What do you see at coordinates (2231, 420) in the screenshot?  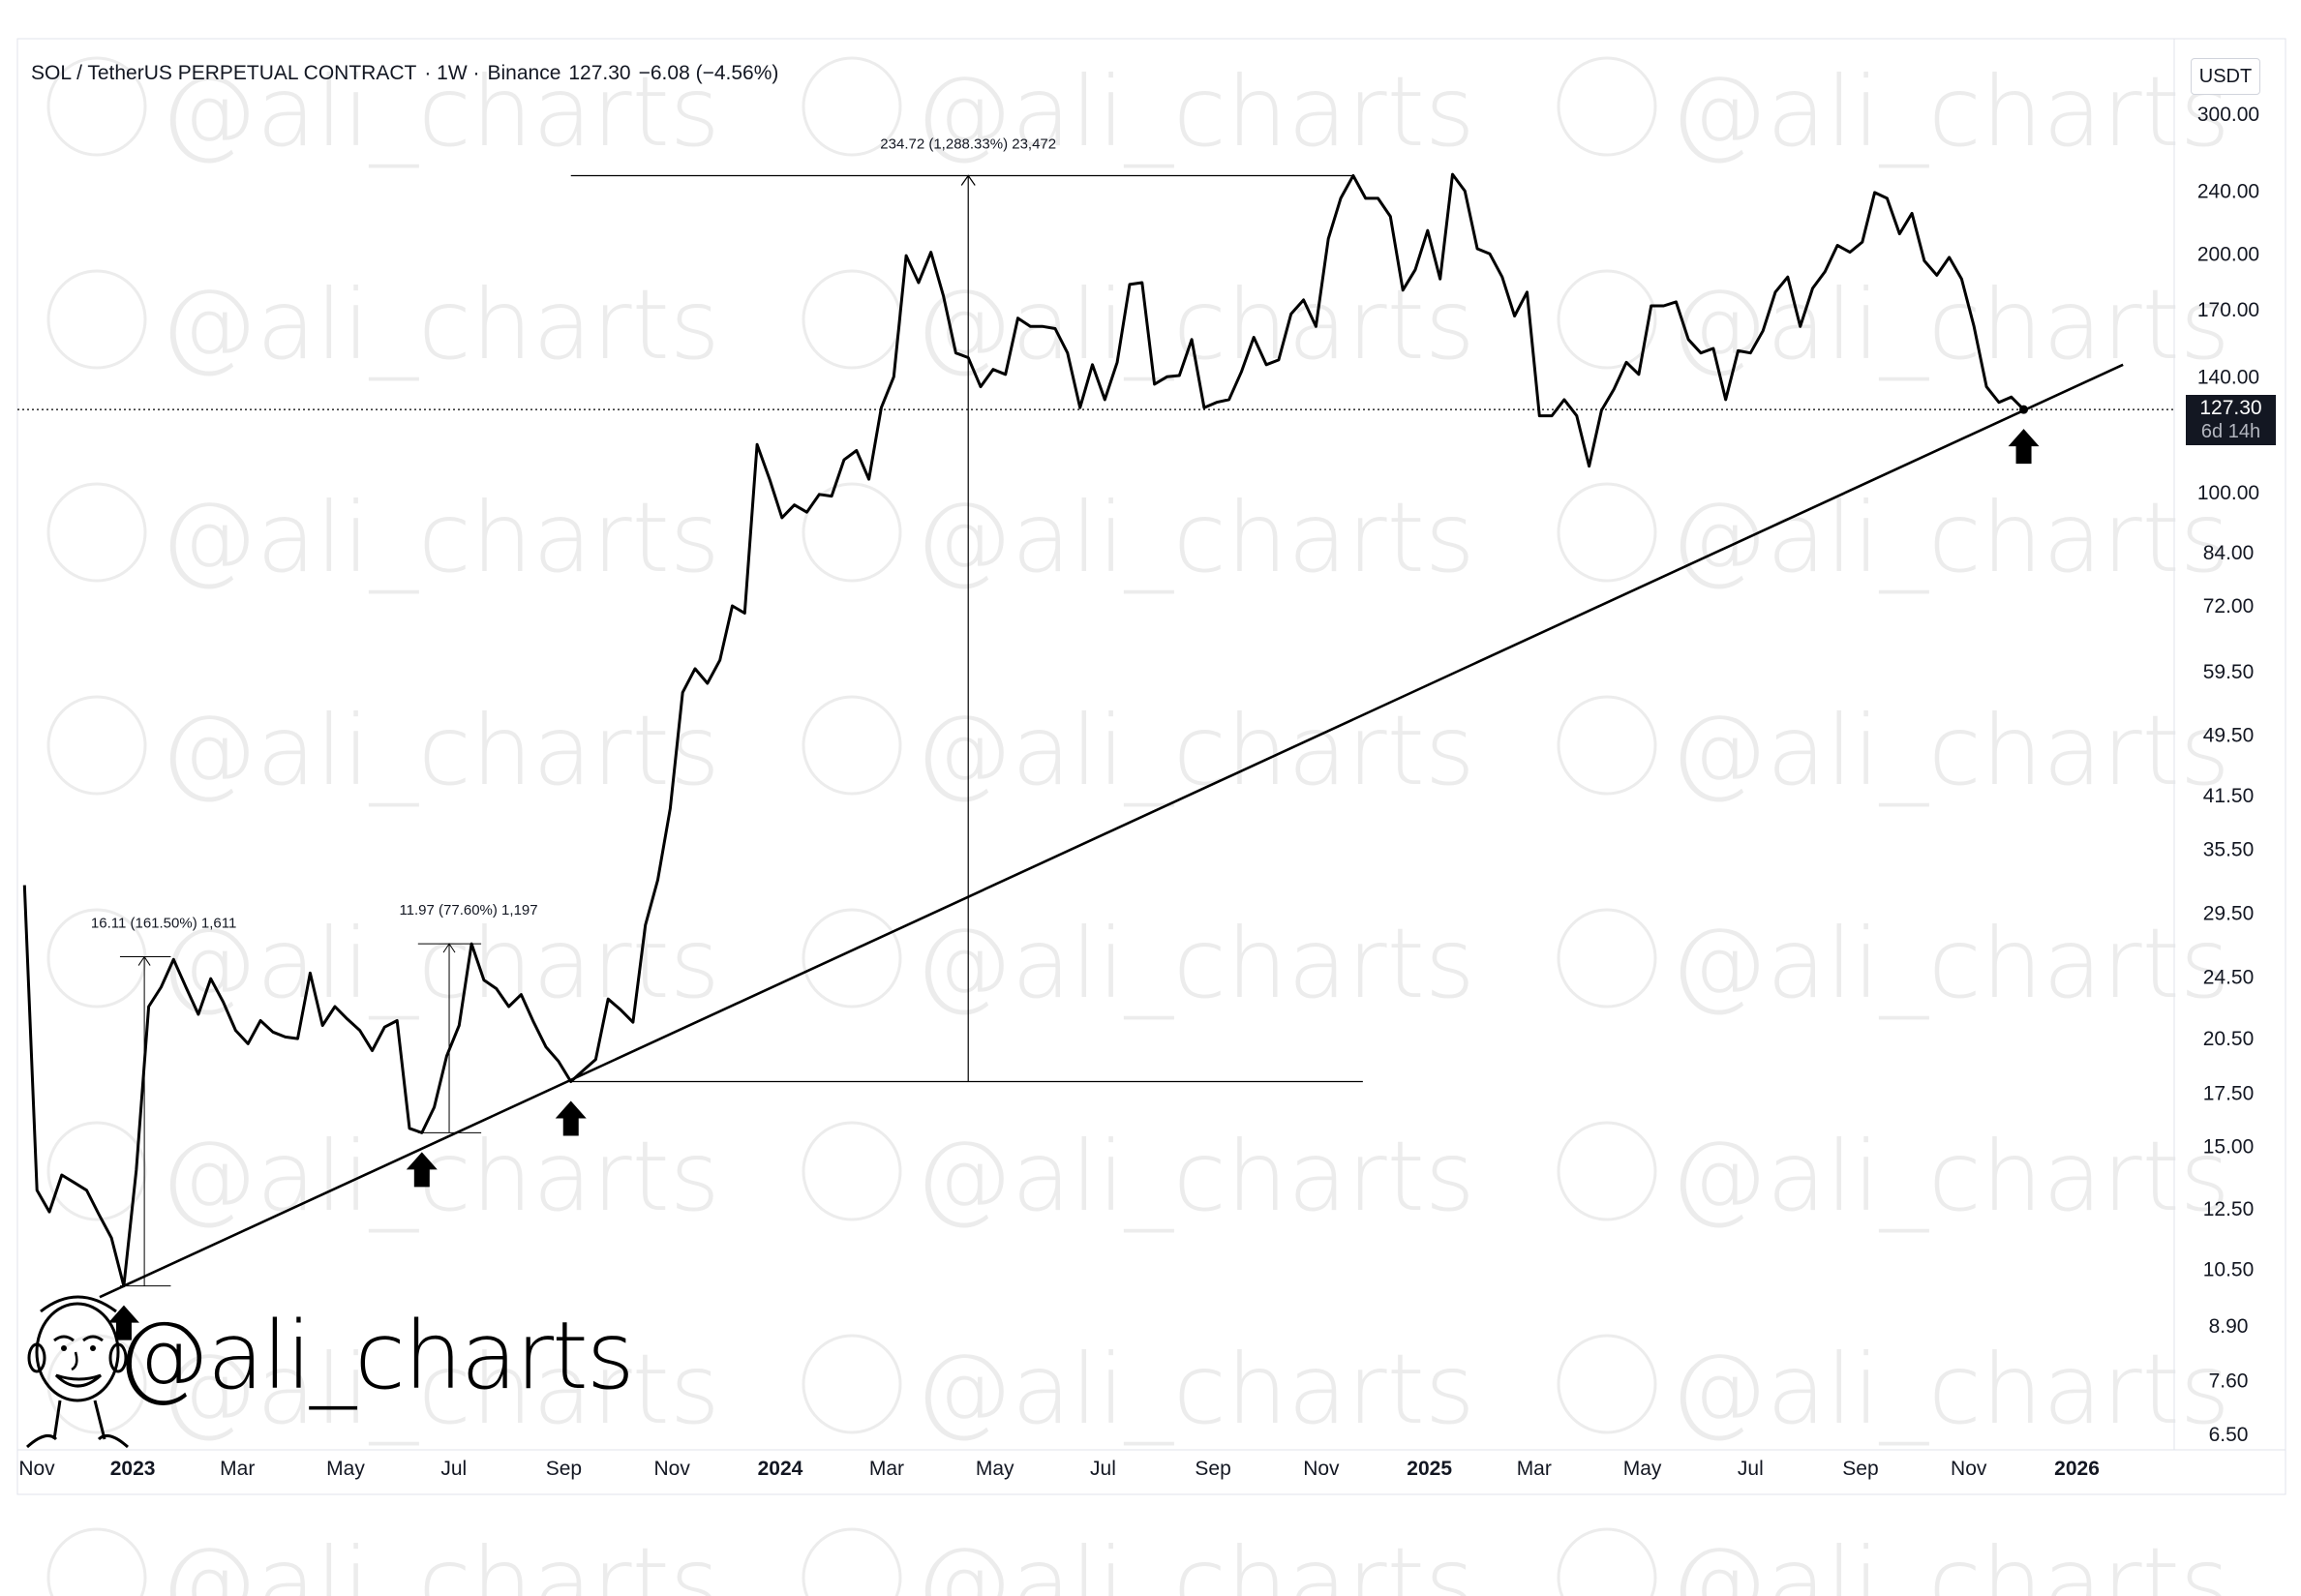 I see `current-price-label: 127.30 6d 14h` at bounding box center [2231, 420].